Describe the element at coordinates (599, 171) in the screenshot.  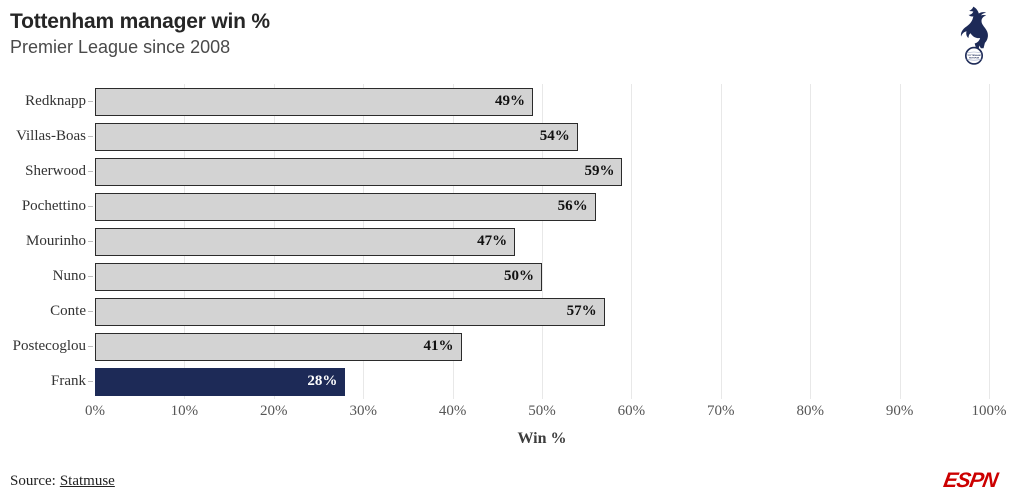
I see `bar-value-label: 59%` at that location.